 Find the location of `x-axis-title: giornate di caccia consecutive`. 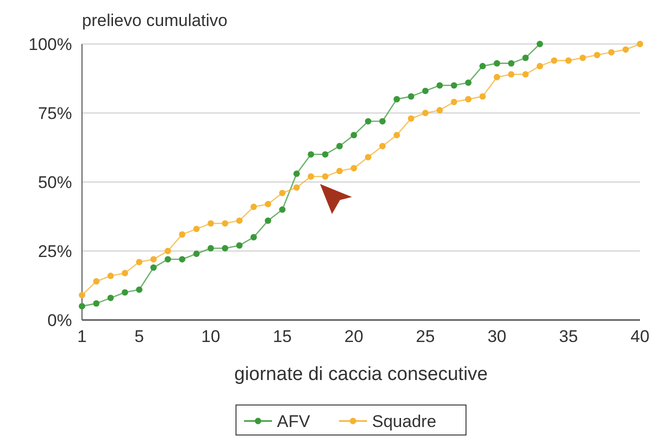

x-axis-title: giornate di caccia consecutive is located at coordinates (361, 374).